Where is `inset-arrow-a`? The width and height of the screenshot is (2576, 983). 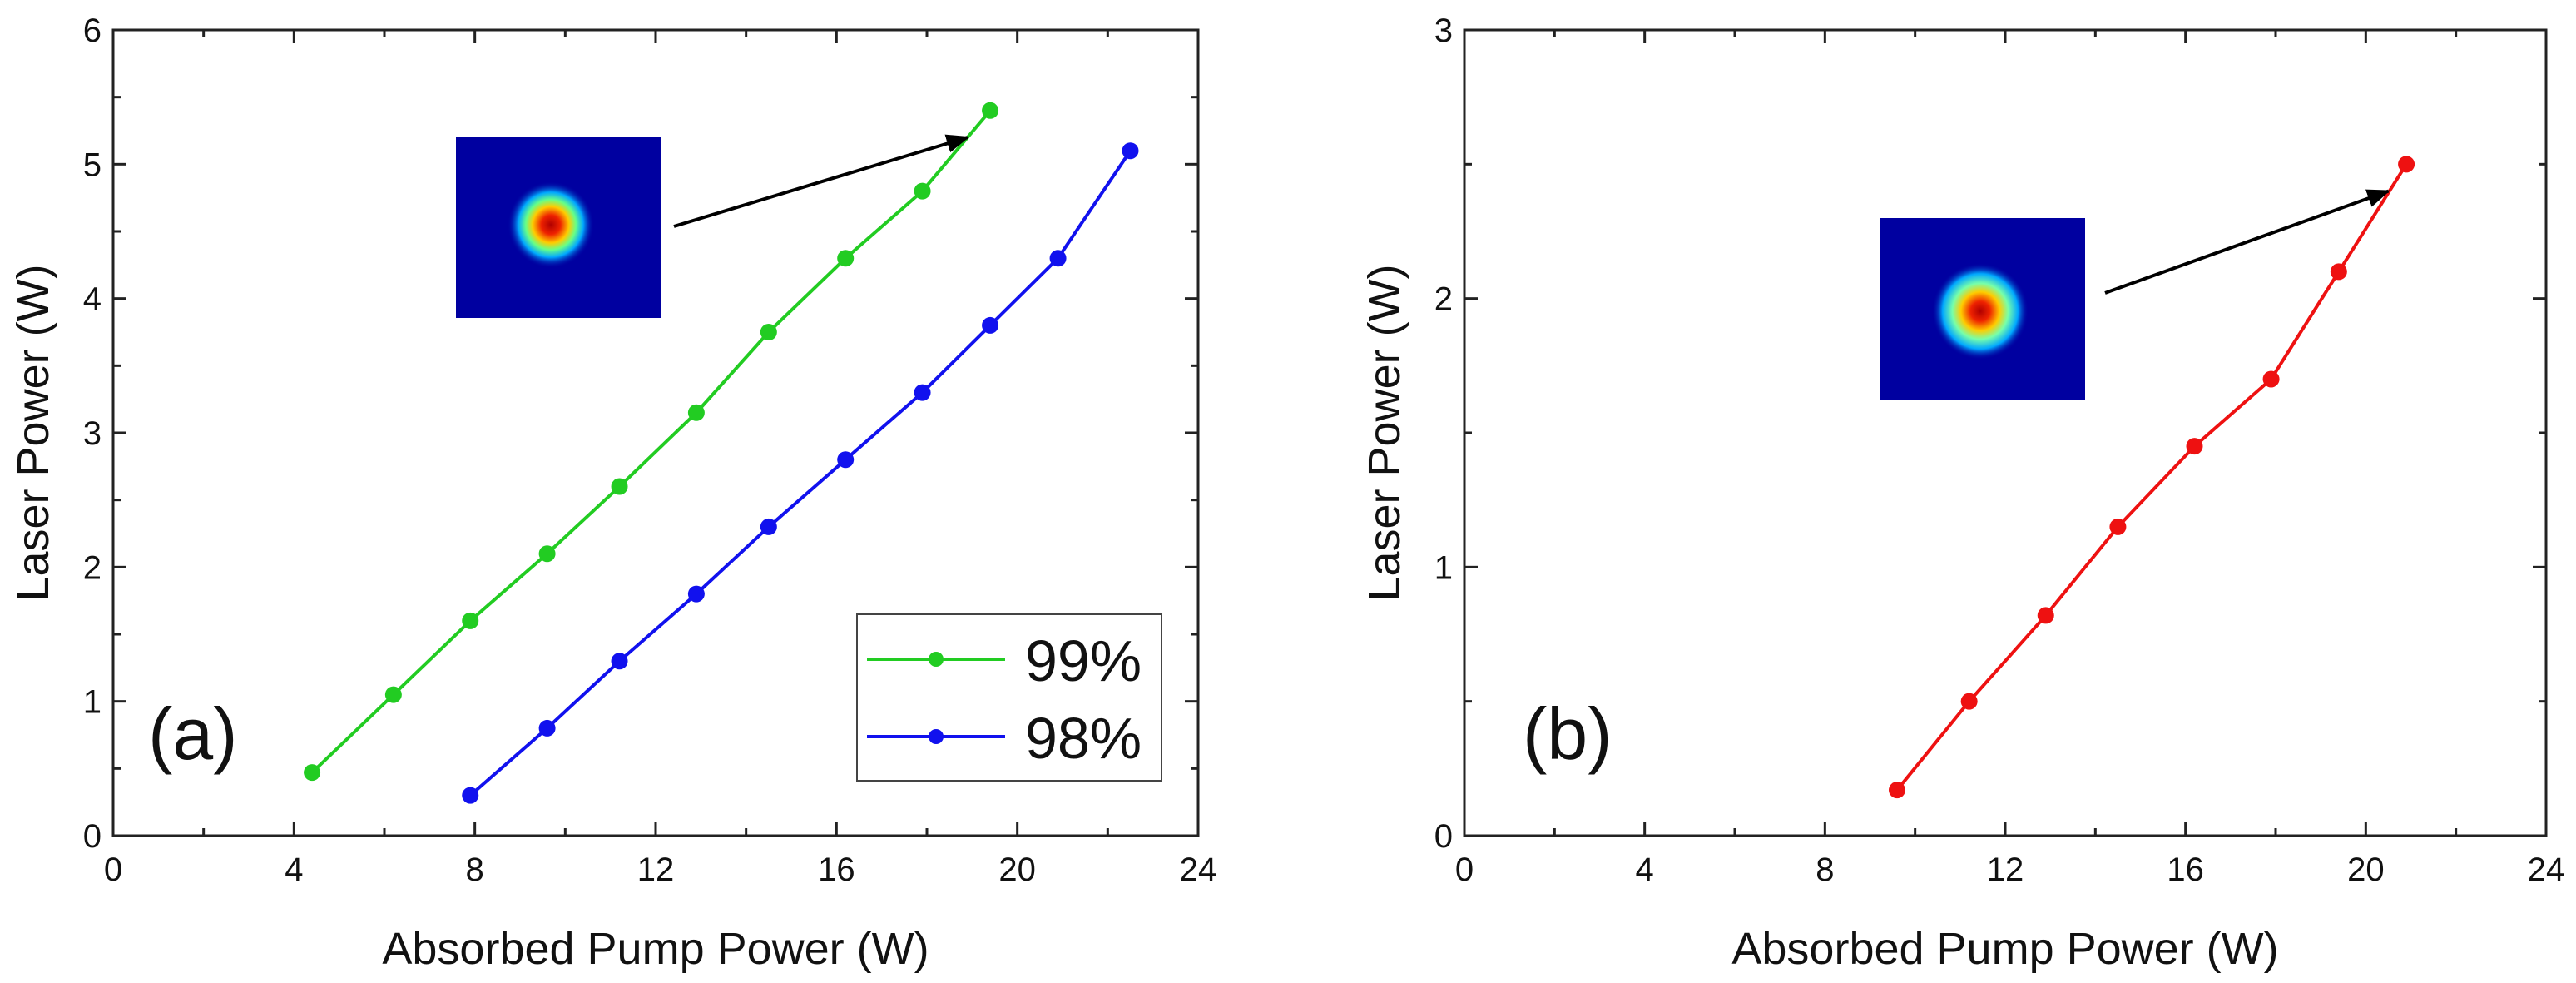 inset-arrow-a is located at coordinates (821, 181).